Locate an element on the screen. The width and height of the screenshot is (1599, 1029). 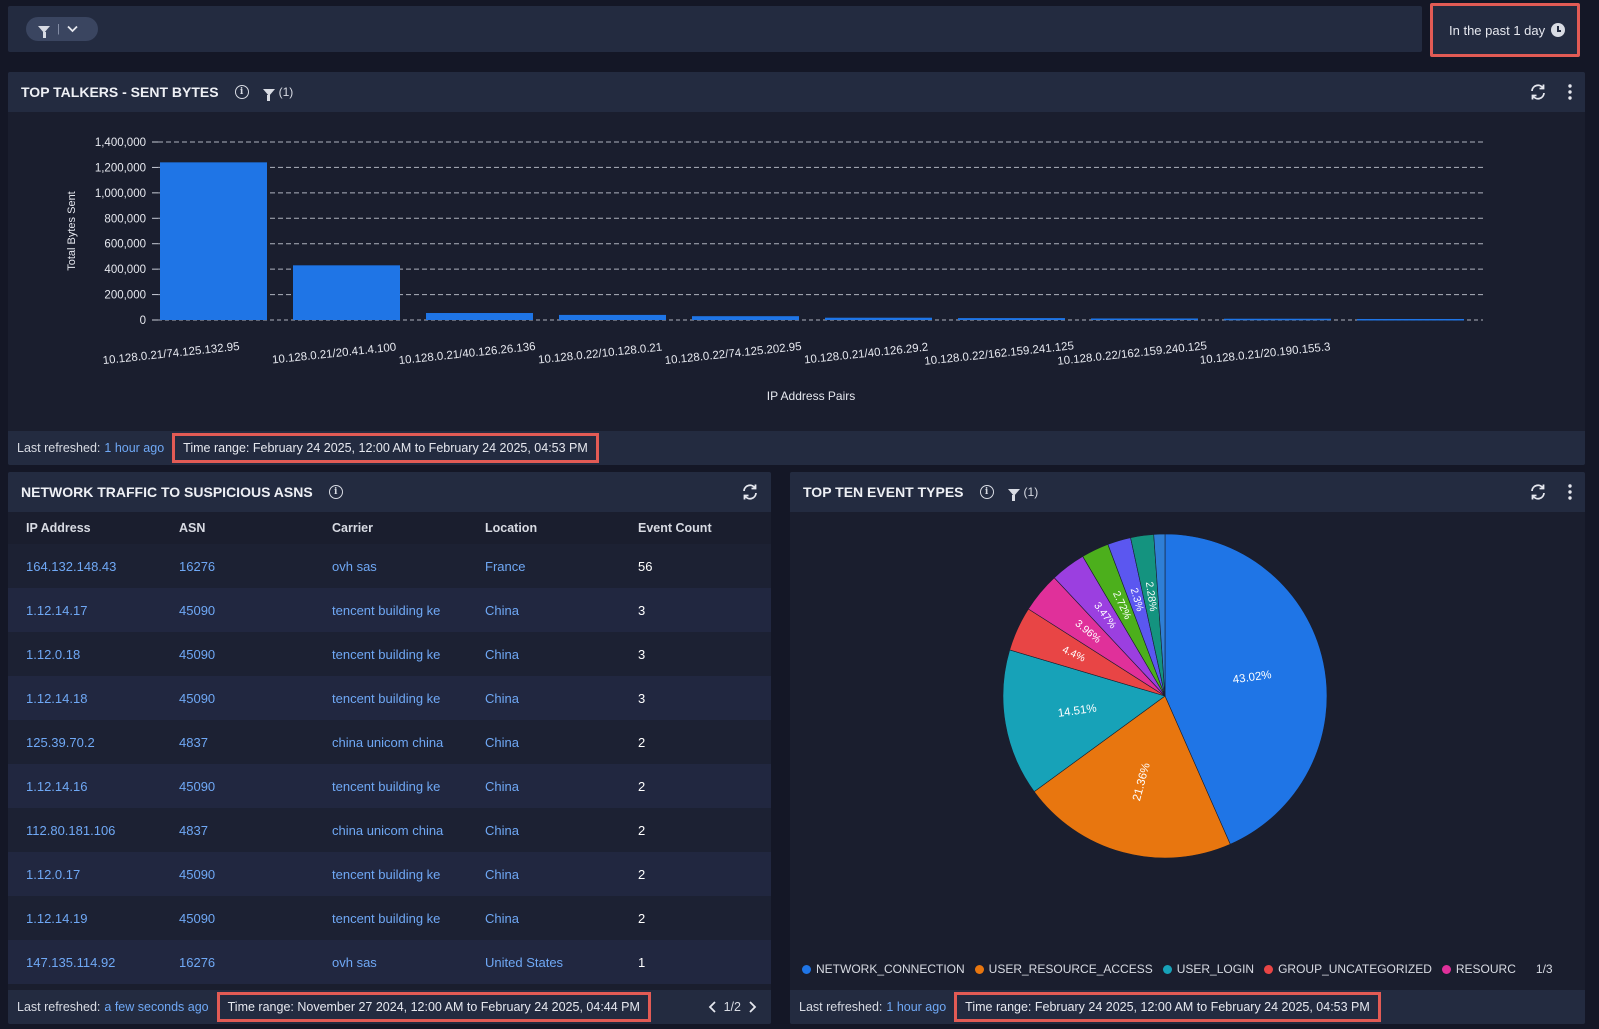
panel-title: TOP TEN EVENT TYPES is located at coordinates (883, 492).